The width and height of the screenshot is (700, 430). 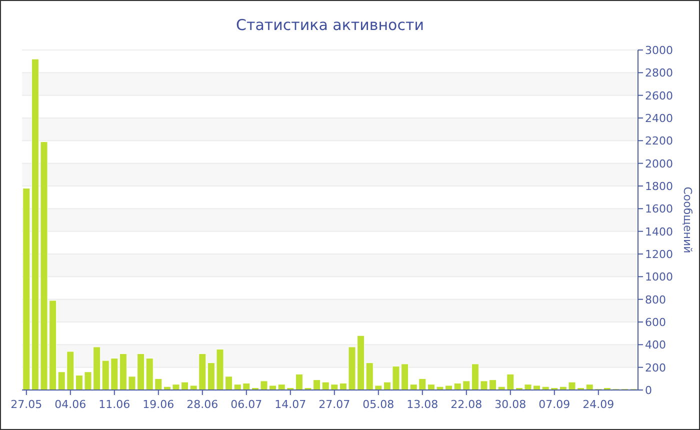 I want to click on y-tick-label: 2000, so click(x=659, y=163).